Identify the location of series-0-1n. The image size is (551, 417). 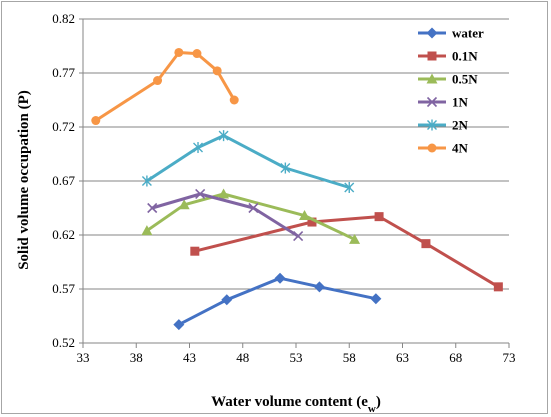
(346, 252).